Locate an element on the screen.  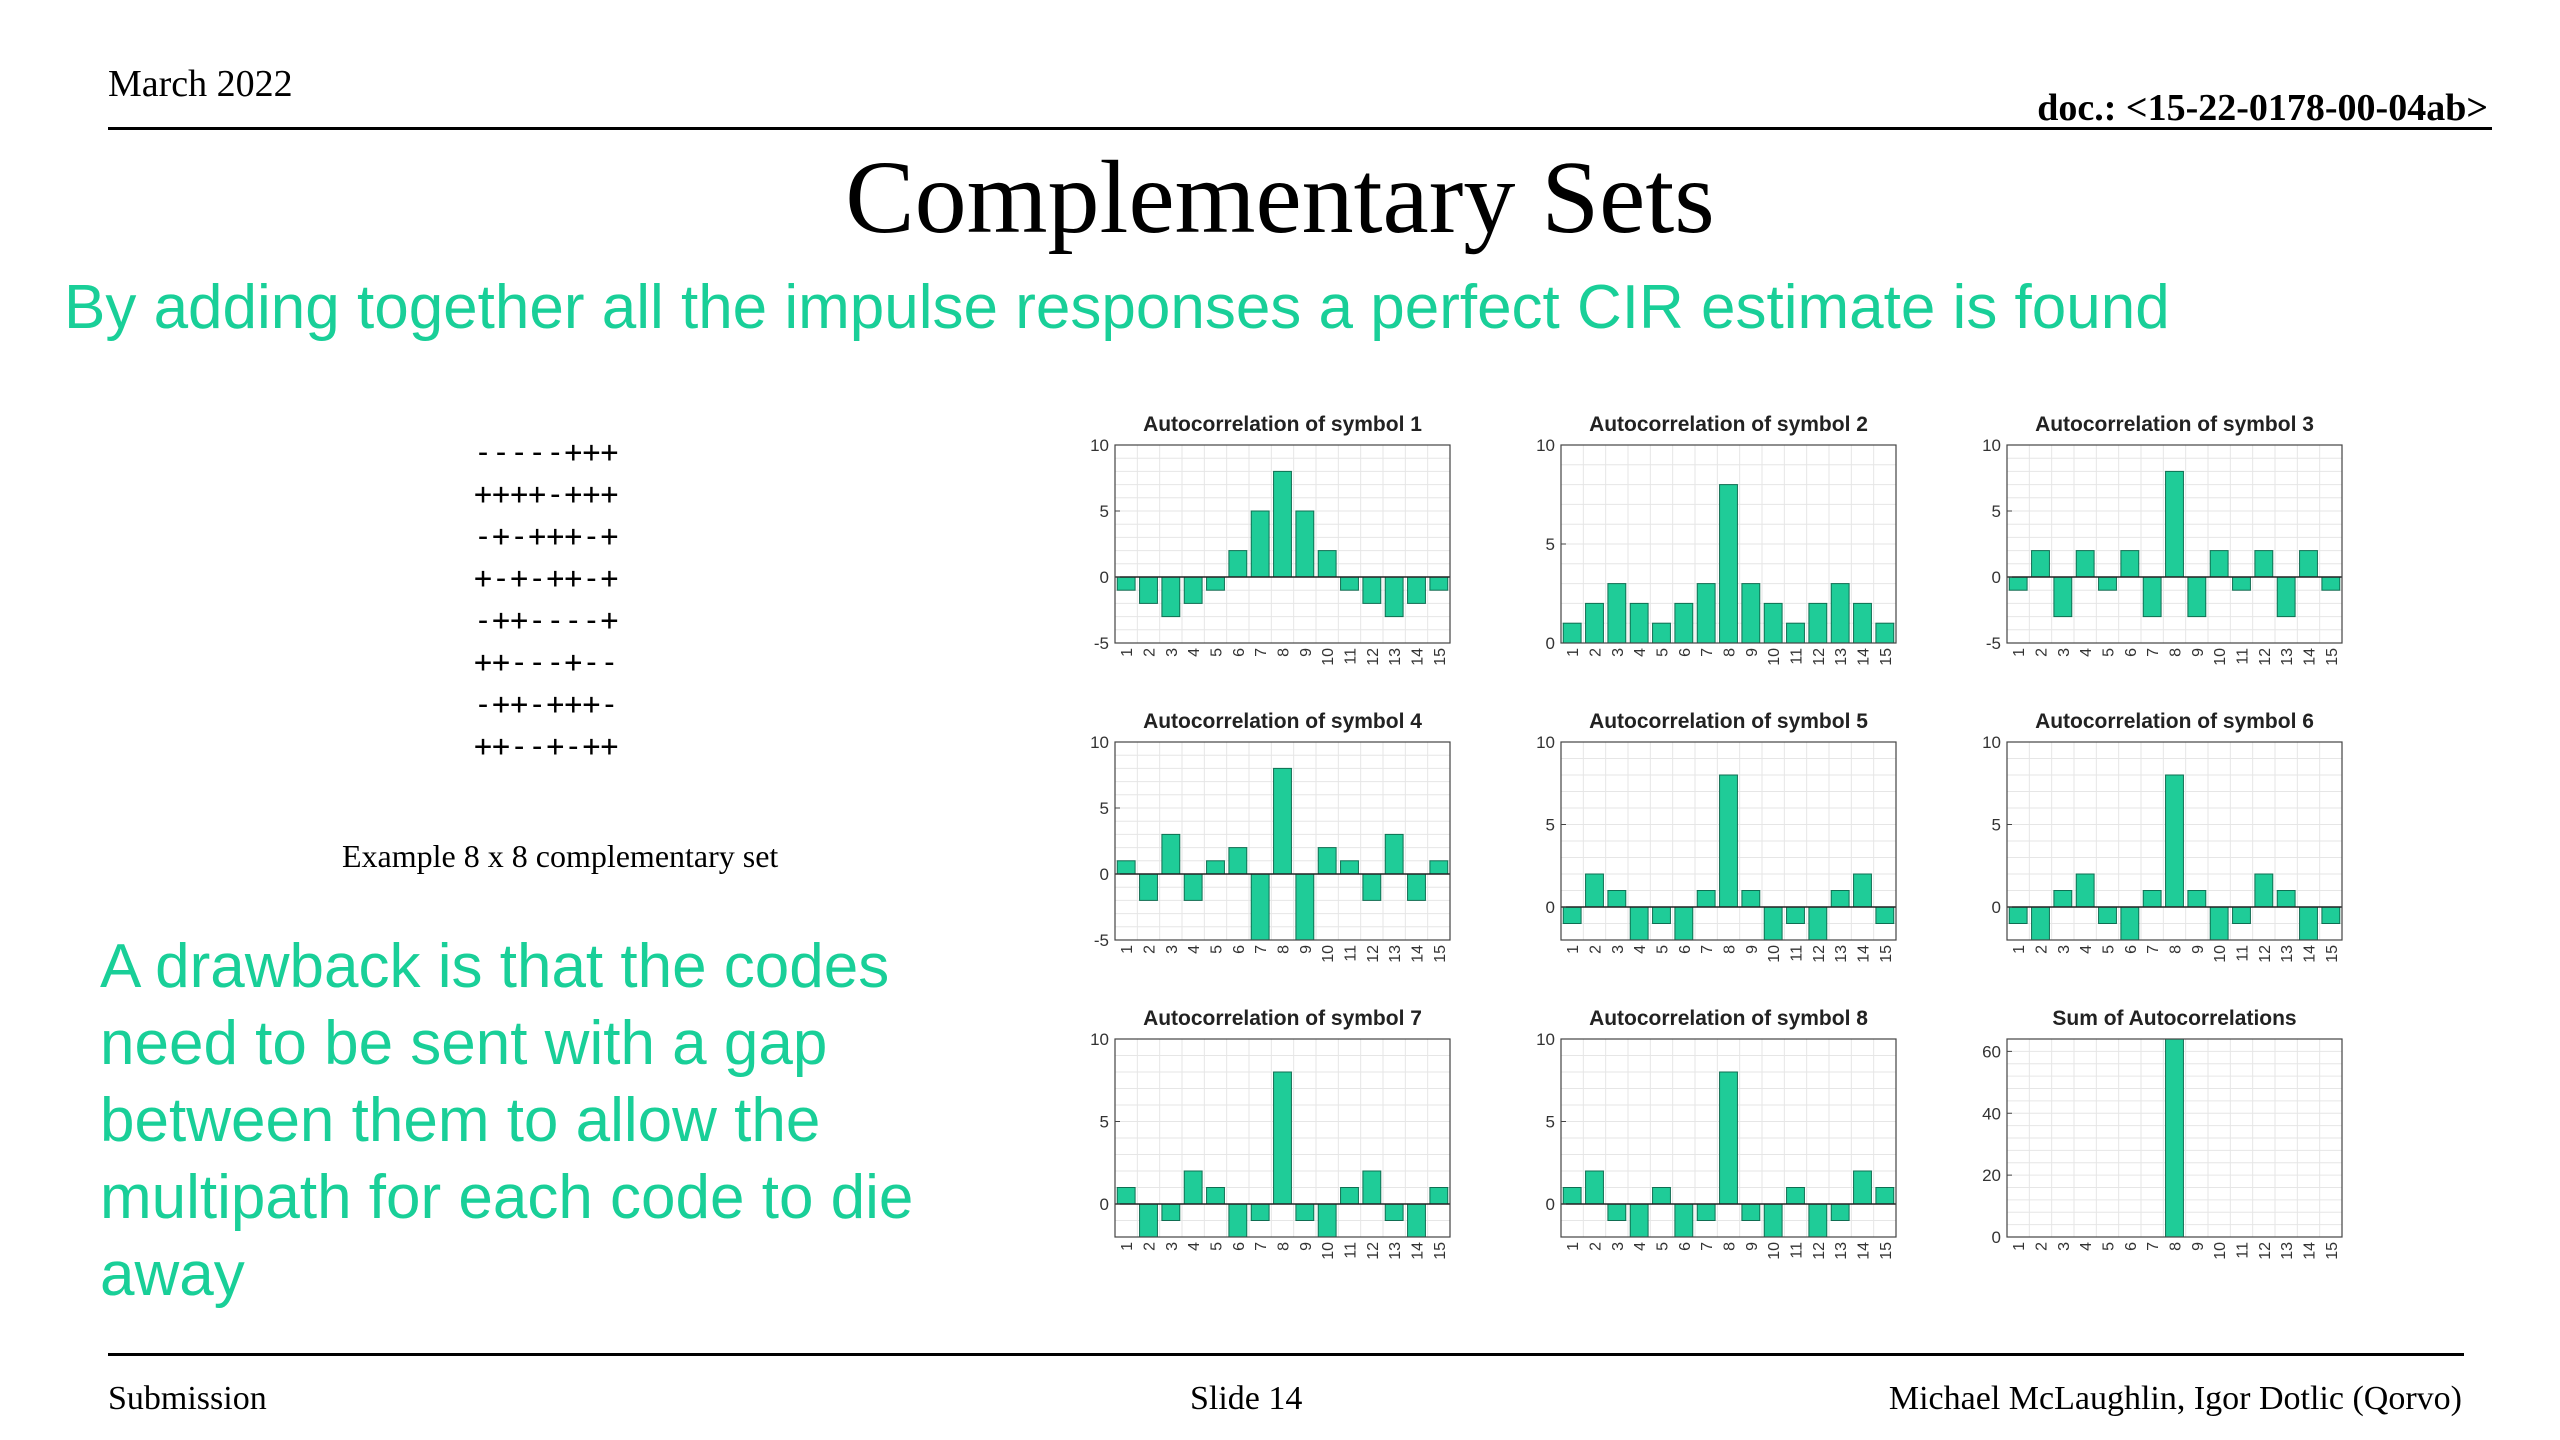
y-tick-label: 40 is located at coordinates (1991, 1113).